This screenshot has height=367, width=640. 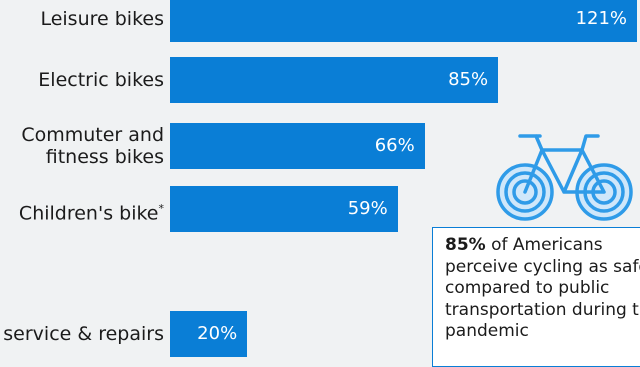 What do you see at coordinates (468, 79) in the screenshot?
I see `data-label: 85%` at bounding box center [468, 79].